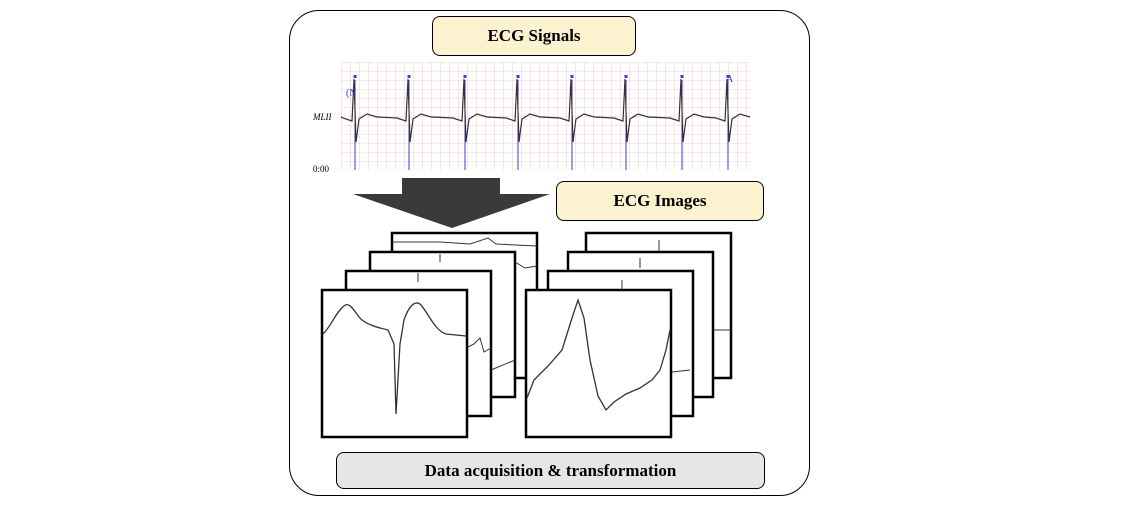 This screenshot has height=521, width=1140. What do you see at coordinates (534, 36) in the screenshot?
I see `ecg-signals-label: ECG Signals` at bounding box center [534, 36].